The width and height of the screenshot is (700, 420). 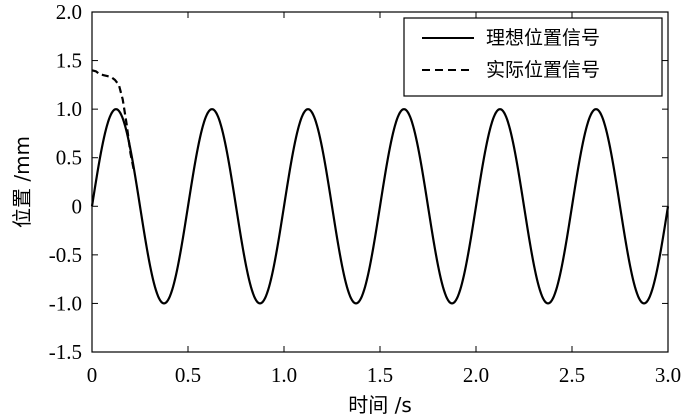 I want to click on legend: 理想位置信号 实际位置信号, so click(x=533, y=57).